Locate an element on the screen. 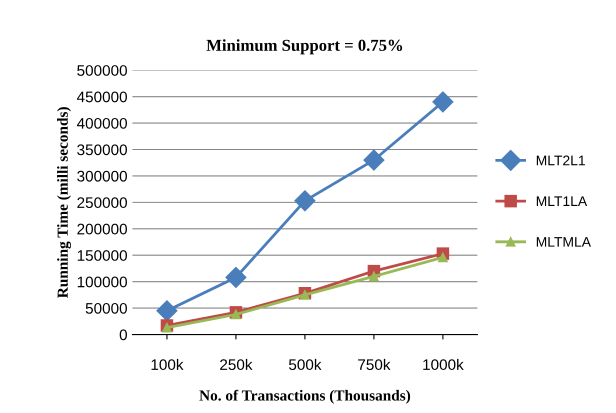 The width and height of the screenshot is (616, 413). x-axis-title: No. of Transactions (Thousands) is located at coordinates (304, 397).